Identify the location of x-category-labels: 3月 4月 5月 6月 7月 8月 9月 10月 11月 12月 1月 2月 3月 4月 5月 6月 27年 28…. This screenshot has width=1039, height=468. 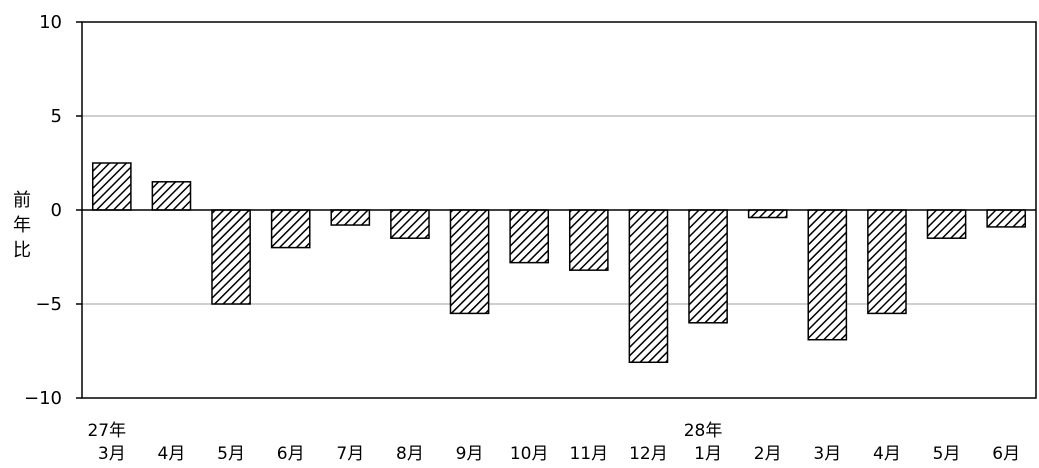
(553, 442).